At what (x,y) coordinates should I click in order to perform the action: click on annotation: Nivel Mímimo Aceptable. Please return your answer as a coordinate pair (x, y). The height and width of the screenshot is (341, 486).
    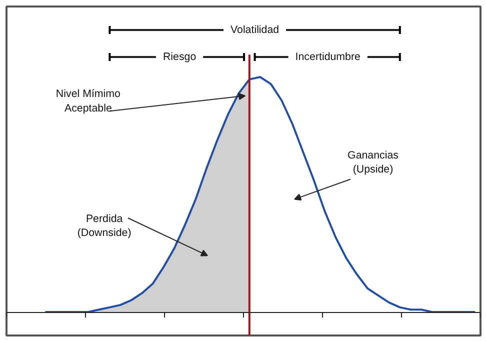
    Looking at the image, I should click on (88, 101).